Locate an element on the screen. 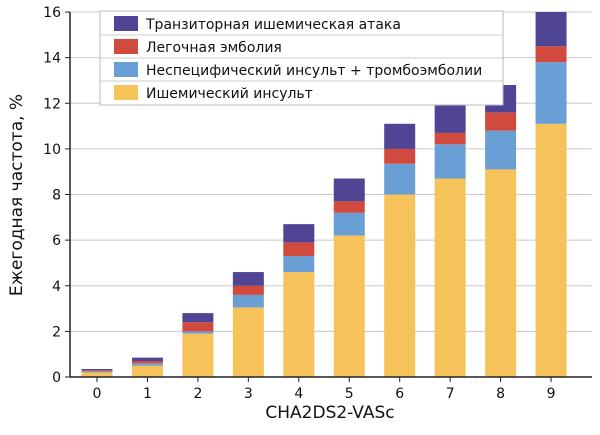  legend-label: Ишемический инсульт is located at coordinates (229, 94).